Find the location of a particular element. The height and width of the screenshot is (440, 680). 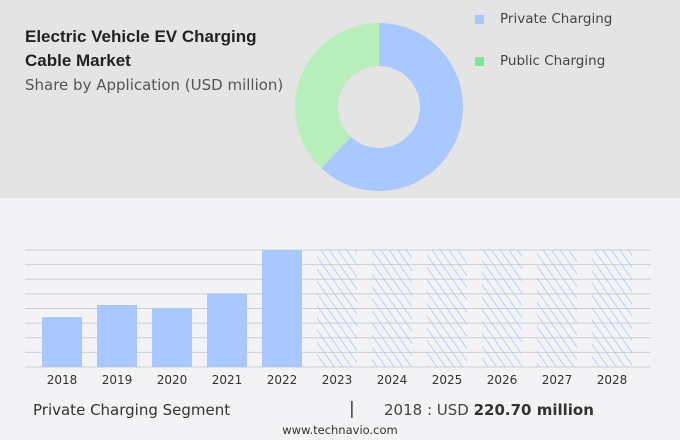

legend-item-public: Public Charging is located at coordinates (540, 61).